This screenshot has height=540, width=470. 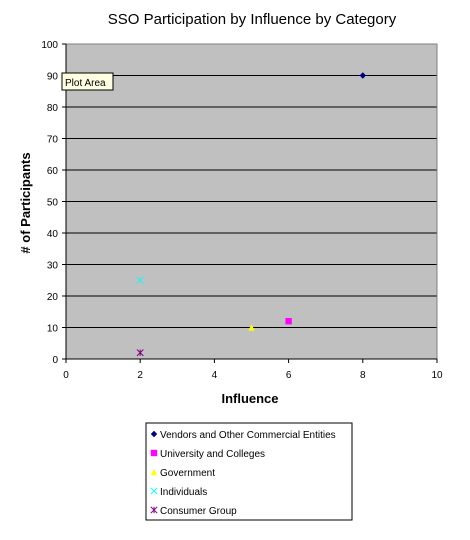 I want to click on tooltip-box, so click(x=87, y=81).